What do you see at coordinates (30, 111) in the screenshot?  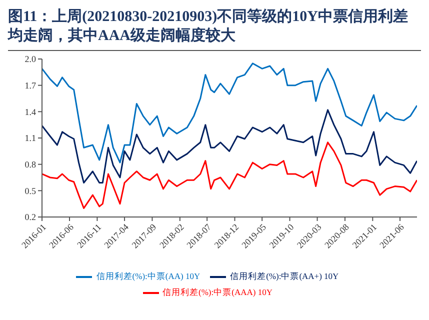 I see `y-tick-label: 1.4` at bounding box center [30, 111].